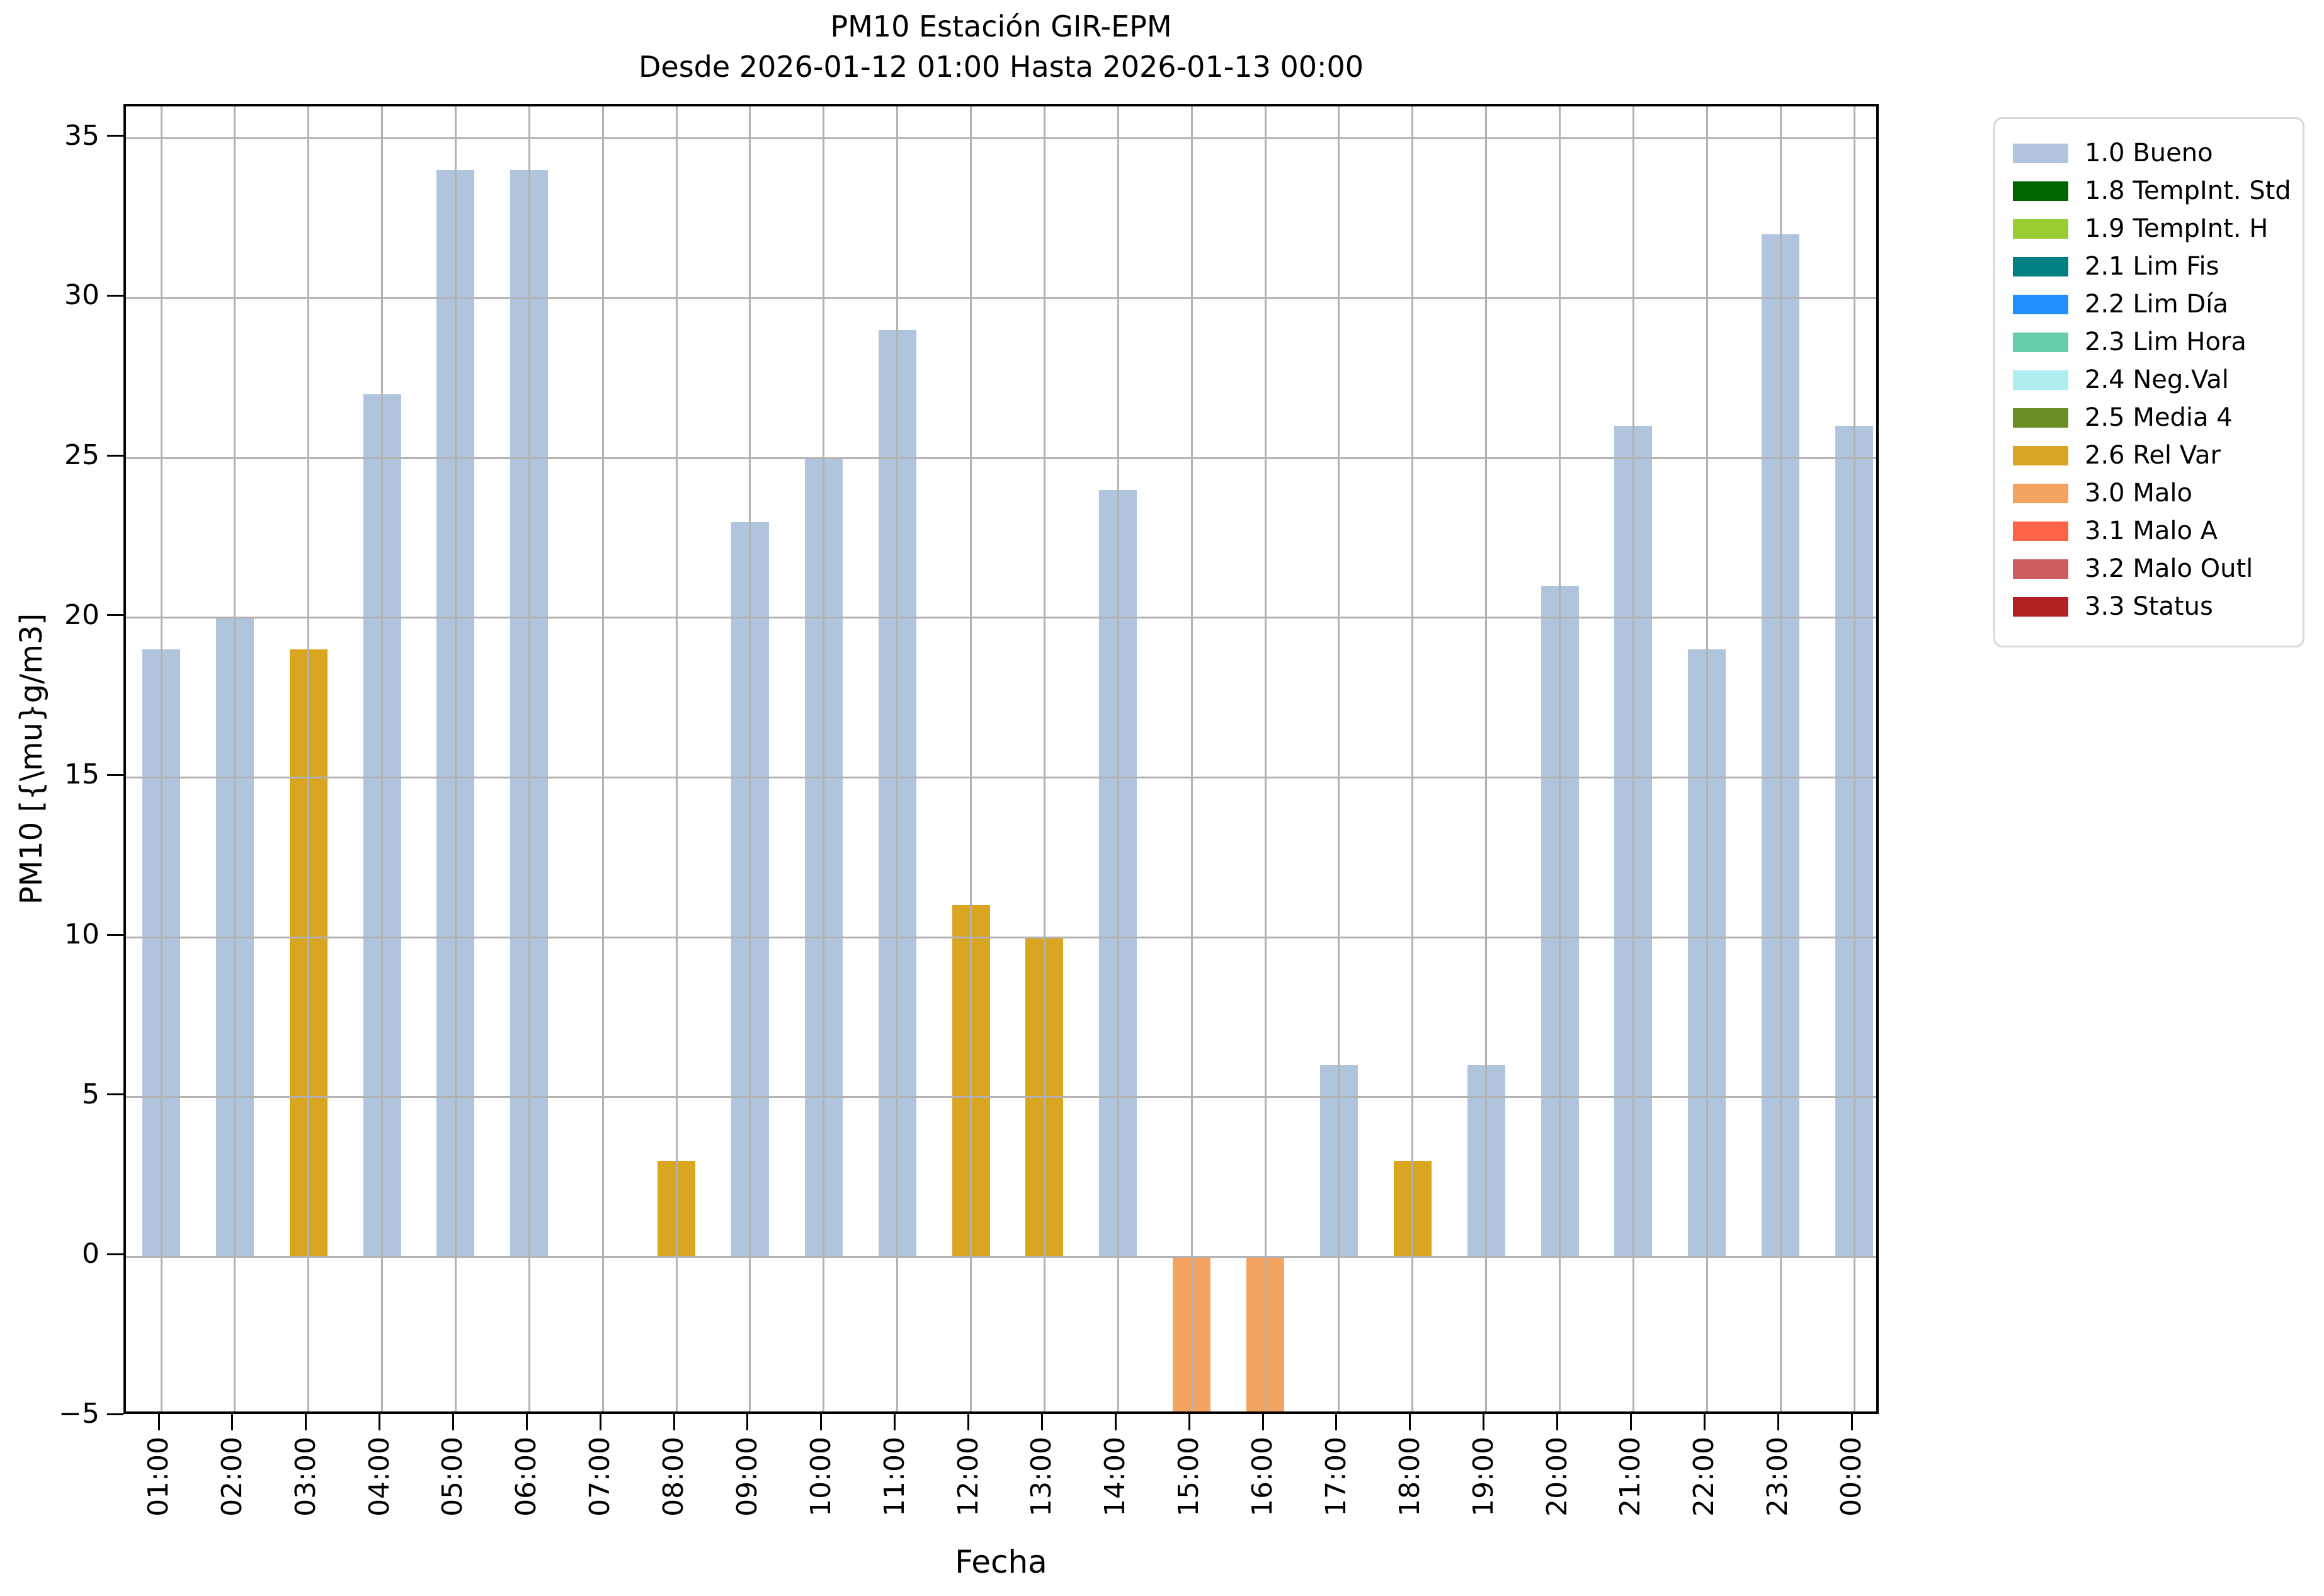 The width and height of the screenshot is (2324, 1596). I want to click on y-tick-label: 15, so click(82, 774).